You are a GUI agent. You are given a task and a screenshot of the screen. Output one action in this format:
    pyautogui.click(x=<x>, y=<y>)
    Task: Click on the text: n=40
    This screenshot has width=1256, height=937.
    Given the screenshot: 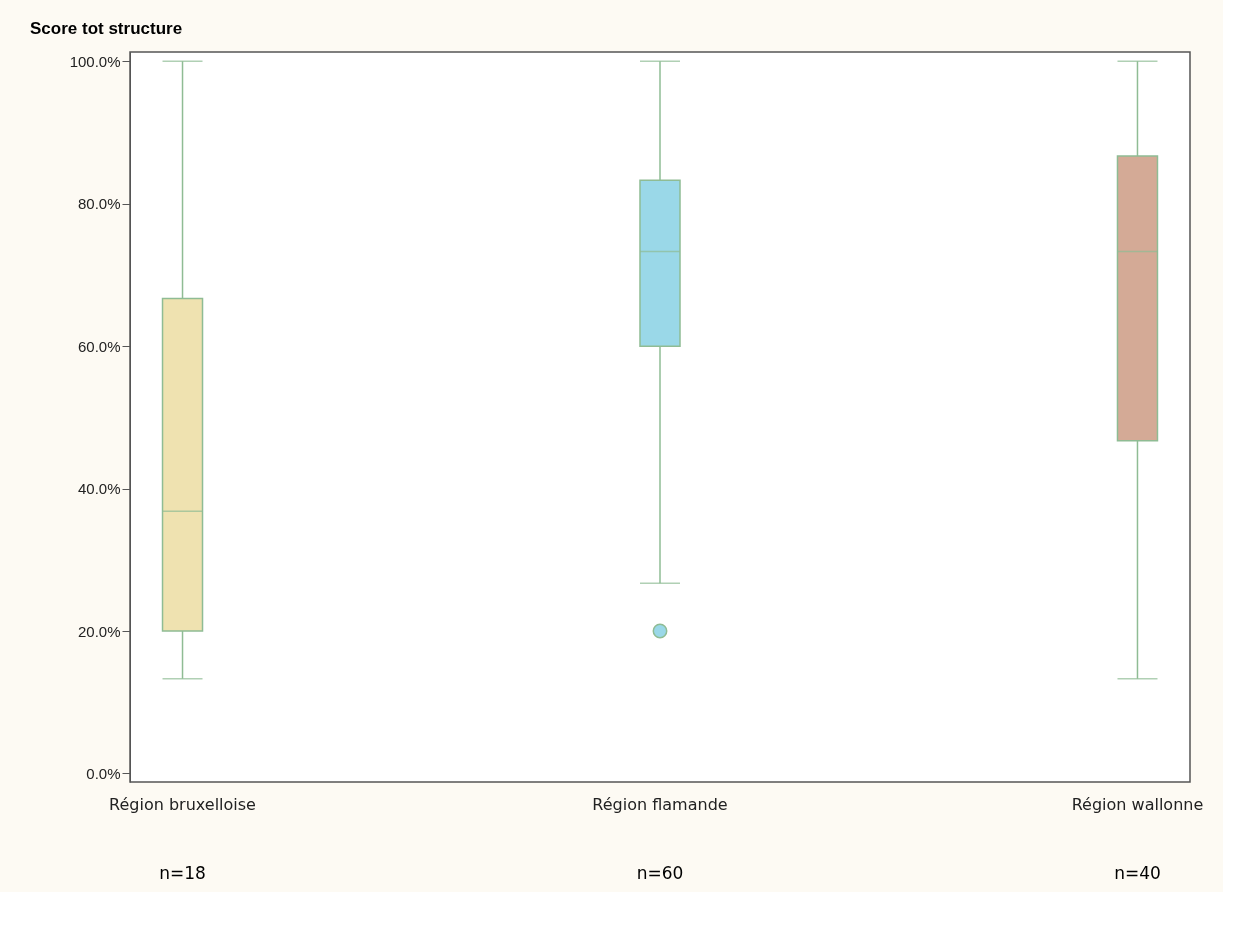 What is the action you would take?
    pyautogui.click(x=1137, y=873)
    